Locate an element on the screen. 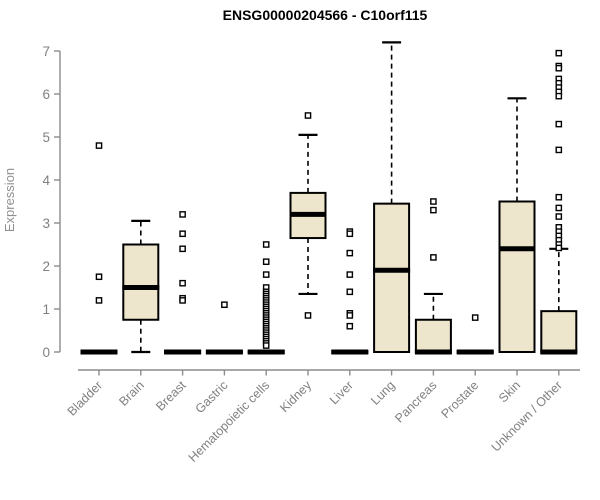  boxplot-hematopoietic-cells is located at coordinates (266, 298).